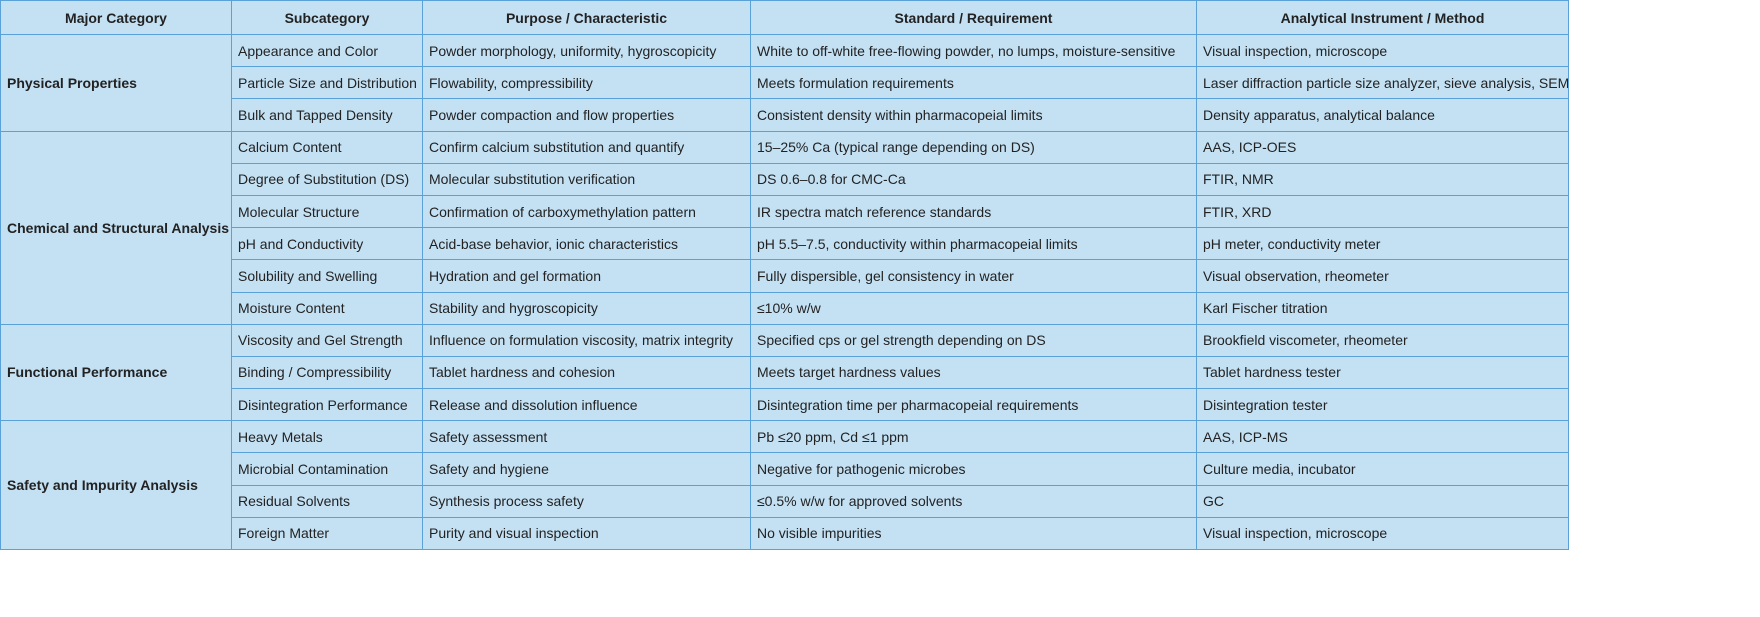 The height and width of the screenshot is (617, 1760). I want to click on header-cell: Major Category, so click(116, 17).